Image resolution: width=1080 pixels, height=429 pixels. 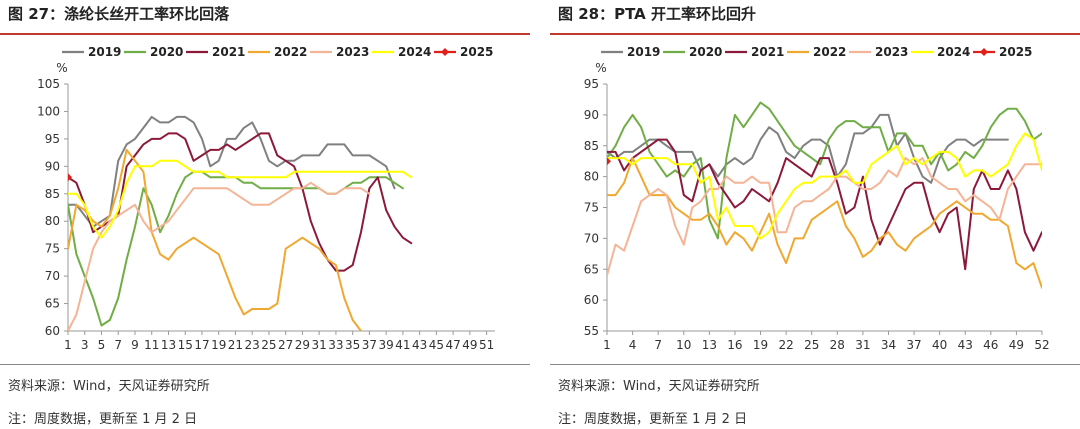 I want to click on x-tick-label: 29, so click(x=302, y=345).